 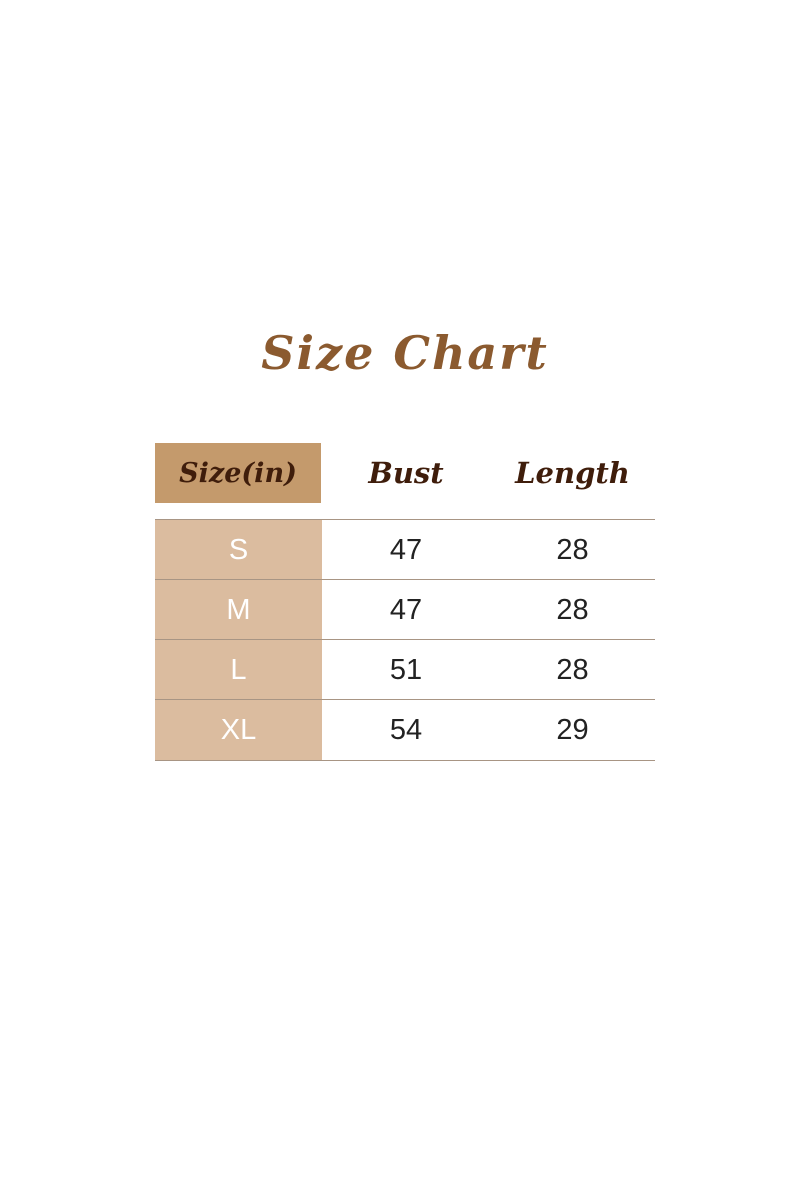 I want to click on page-title: Size Chart, so click(x=405, y=353).